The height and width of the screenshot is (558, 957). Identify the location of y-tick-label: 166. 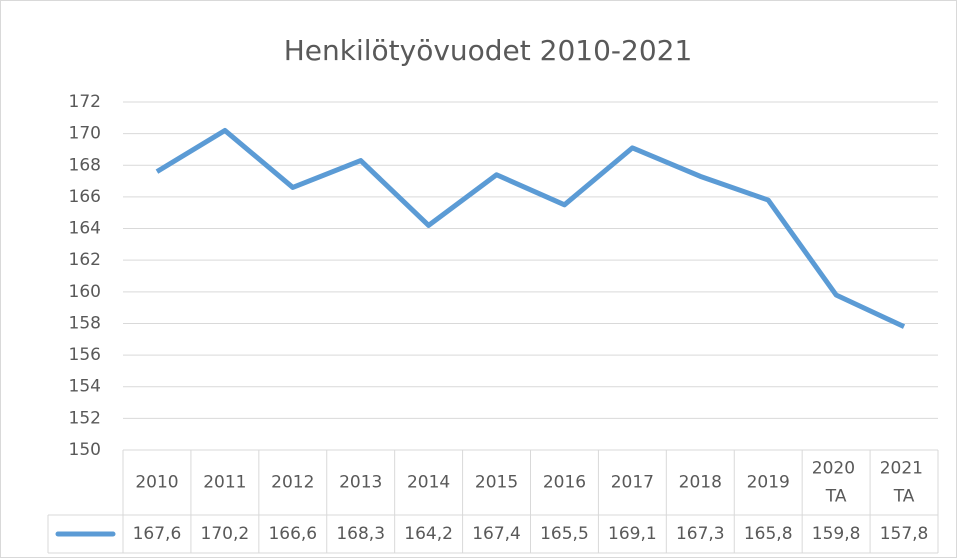
(85, 197).